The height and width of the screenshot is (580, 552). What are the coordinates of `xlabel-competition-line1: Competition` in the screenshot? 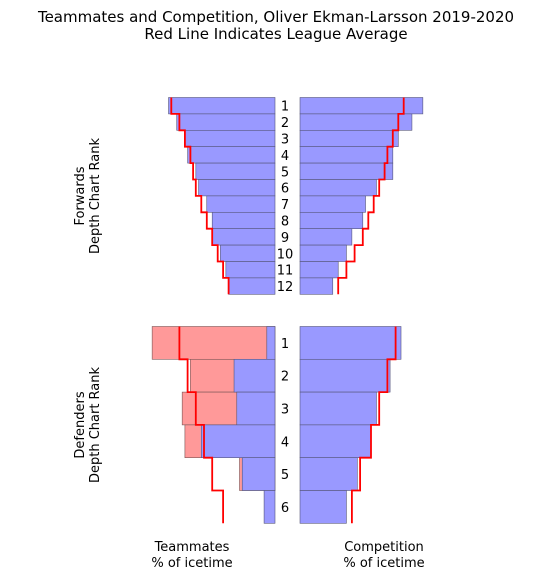 It's located at (384, 547).